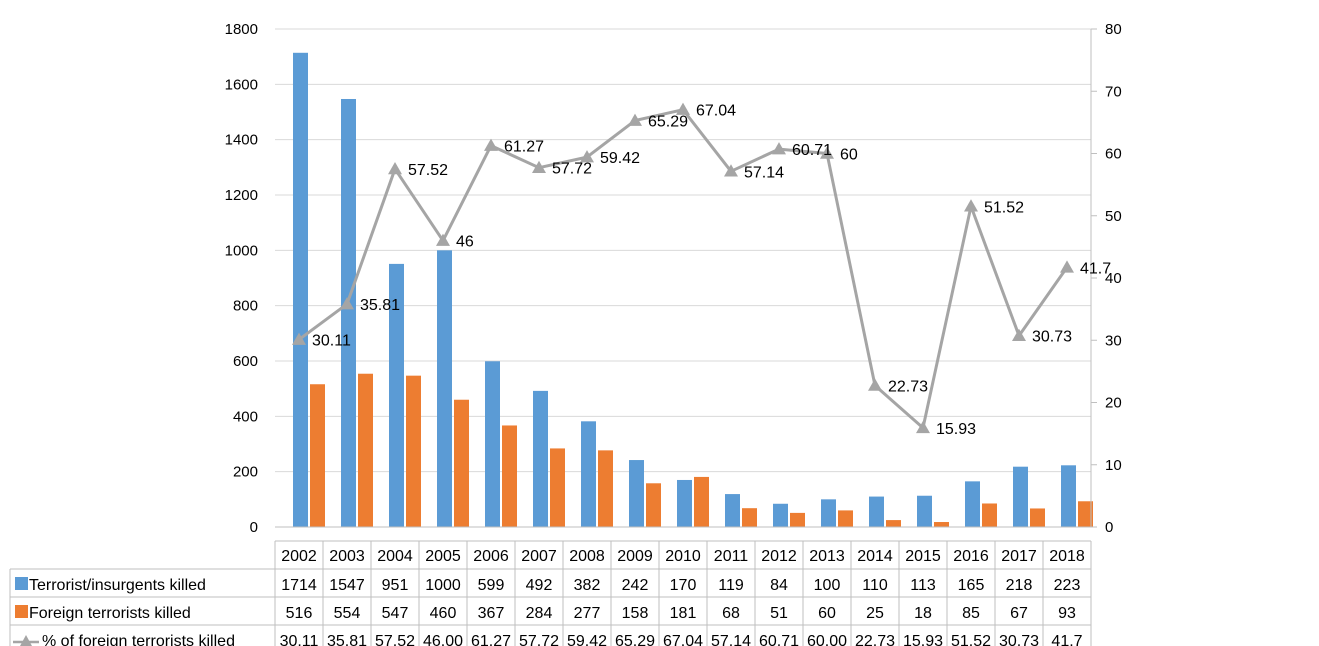 This screenshot has height=646, width=1319. Describe the element at coordinates (779, 585) in the screenshot. I see `table-value: 84` at that location.